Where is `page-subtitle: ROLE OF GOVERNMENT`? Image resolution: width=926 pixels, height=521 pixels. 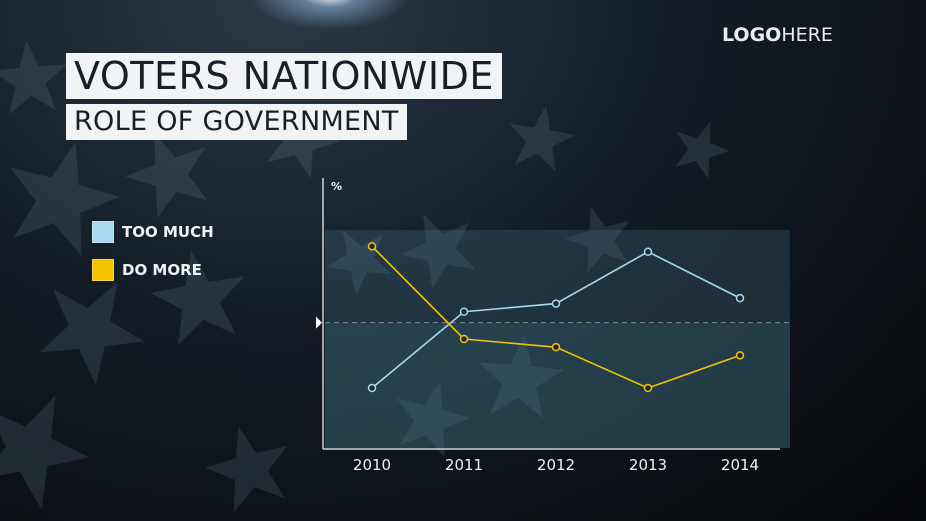
page-subtitle: ROLE OF GOVERNMENT is located at coordinates (236, 122).